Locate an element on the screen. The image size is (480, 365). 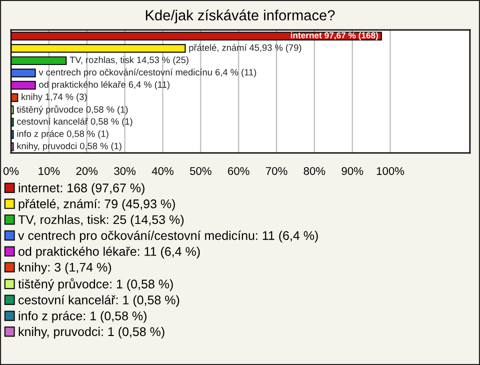
legend-label: v centrech pro očkování/cestovní medicínu: 11 (6,4 %) is located at coordinates (168, 236).